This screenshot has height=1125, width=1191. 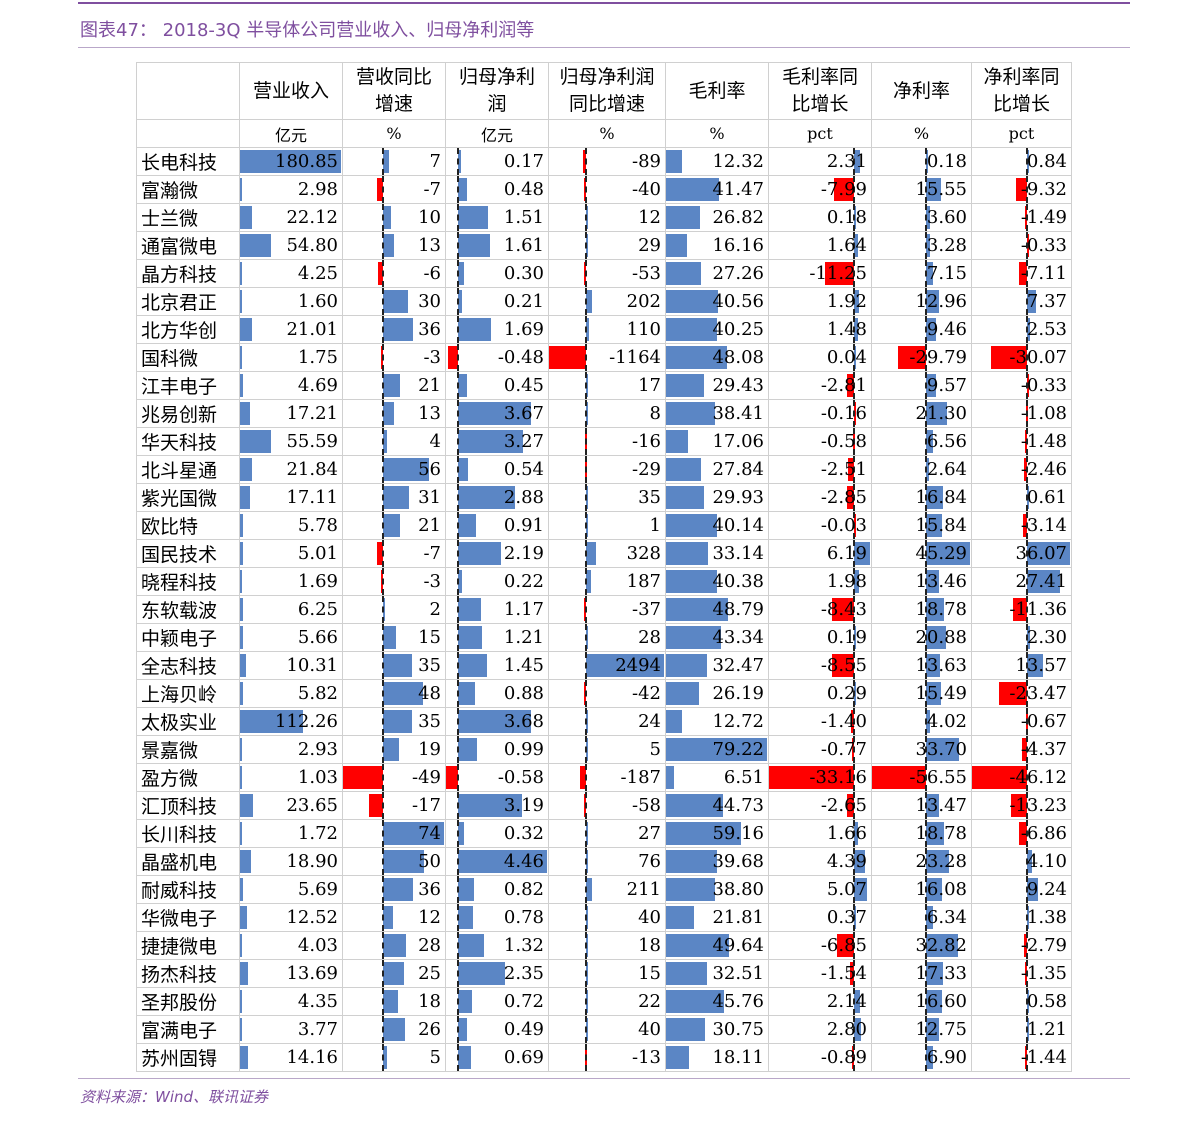 I want to click on company-name: 兆易创新, so click(x=188, y=413).